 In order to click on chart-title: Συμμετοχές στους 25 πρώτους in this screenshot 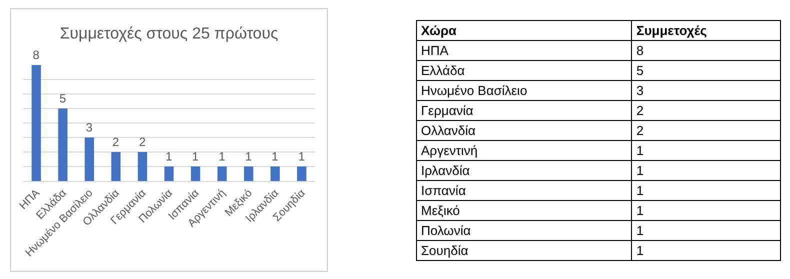, I will do `click(169, 34)`.